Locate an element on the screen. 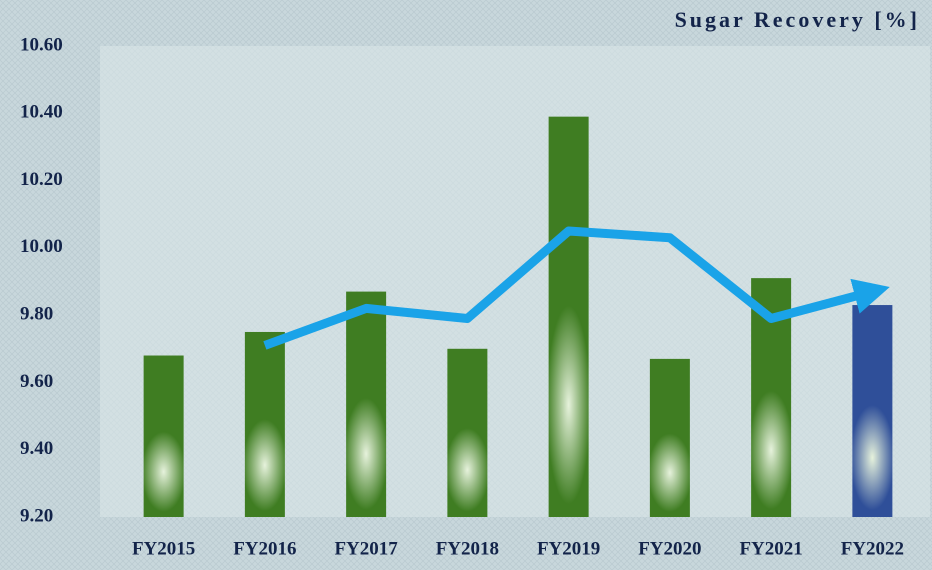  y-tick-label: 10.40 is located at coordinates (41, 112).